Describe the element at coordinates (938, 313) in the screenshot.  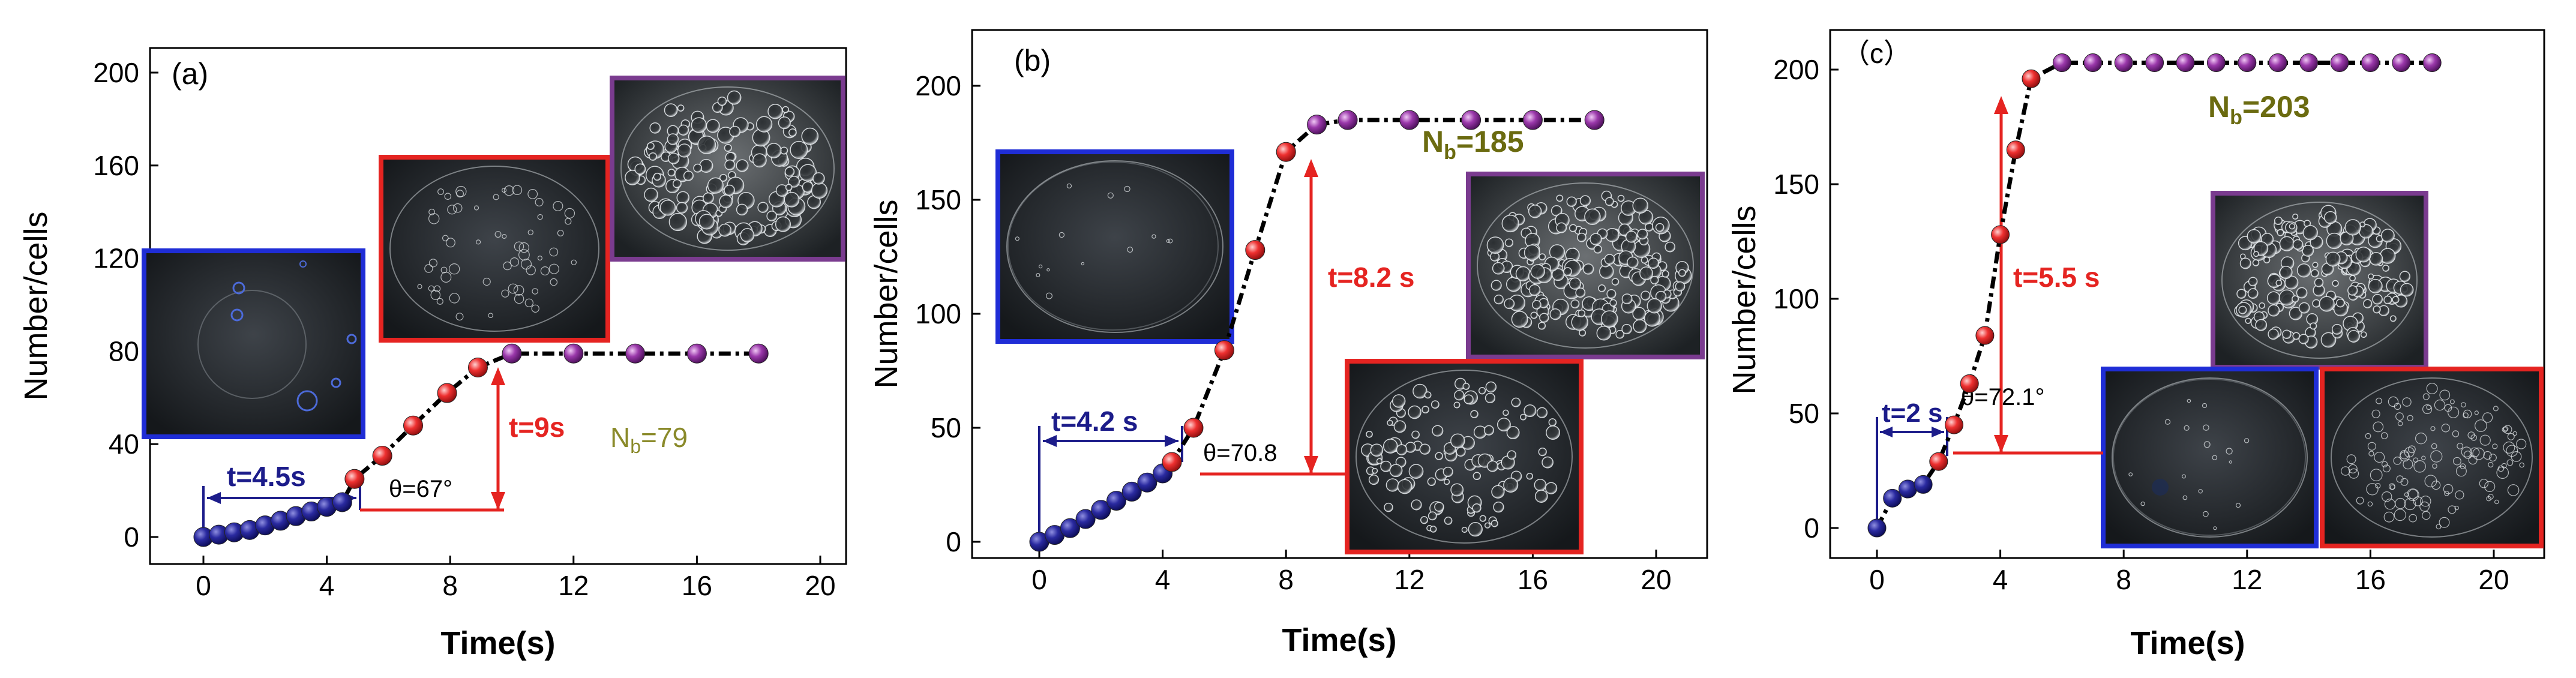
I see `y-tick-label: 100` at that location.